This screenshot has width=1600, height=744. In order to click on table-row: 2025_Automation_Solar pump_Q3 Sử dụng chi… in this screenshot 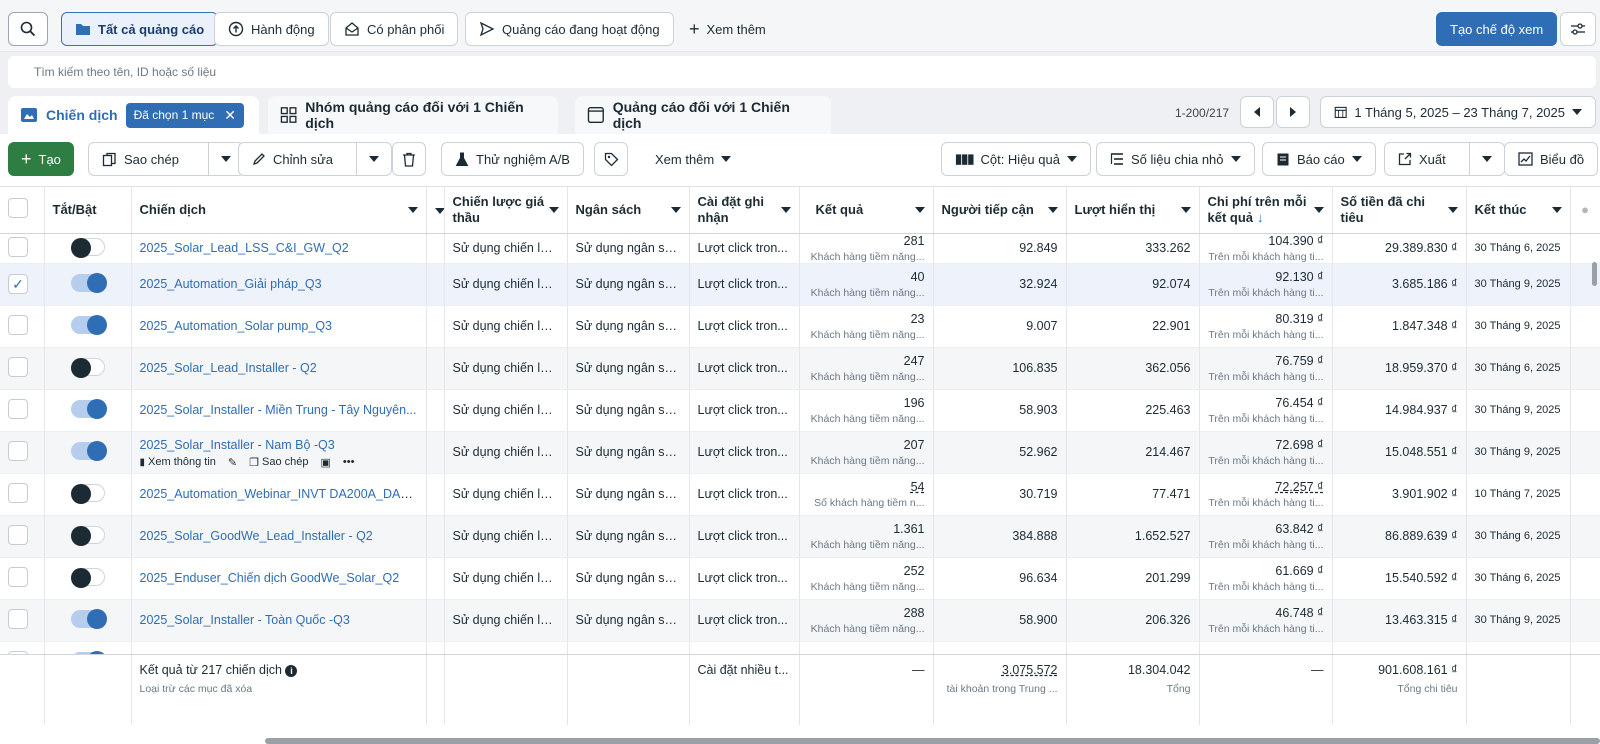, I will do `click(800, 326)`.